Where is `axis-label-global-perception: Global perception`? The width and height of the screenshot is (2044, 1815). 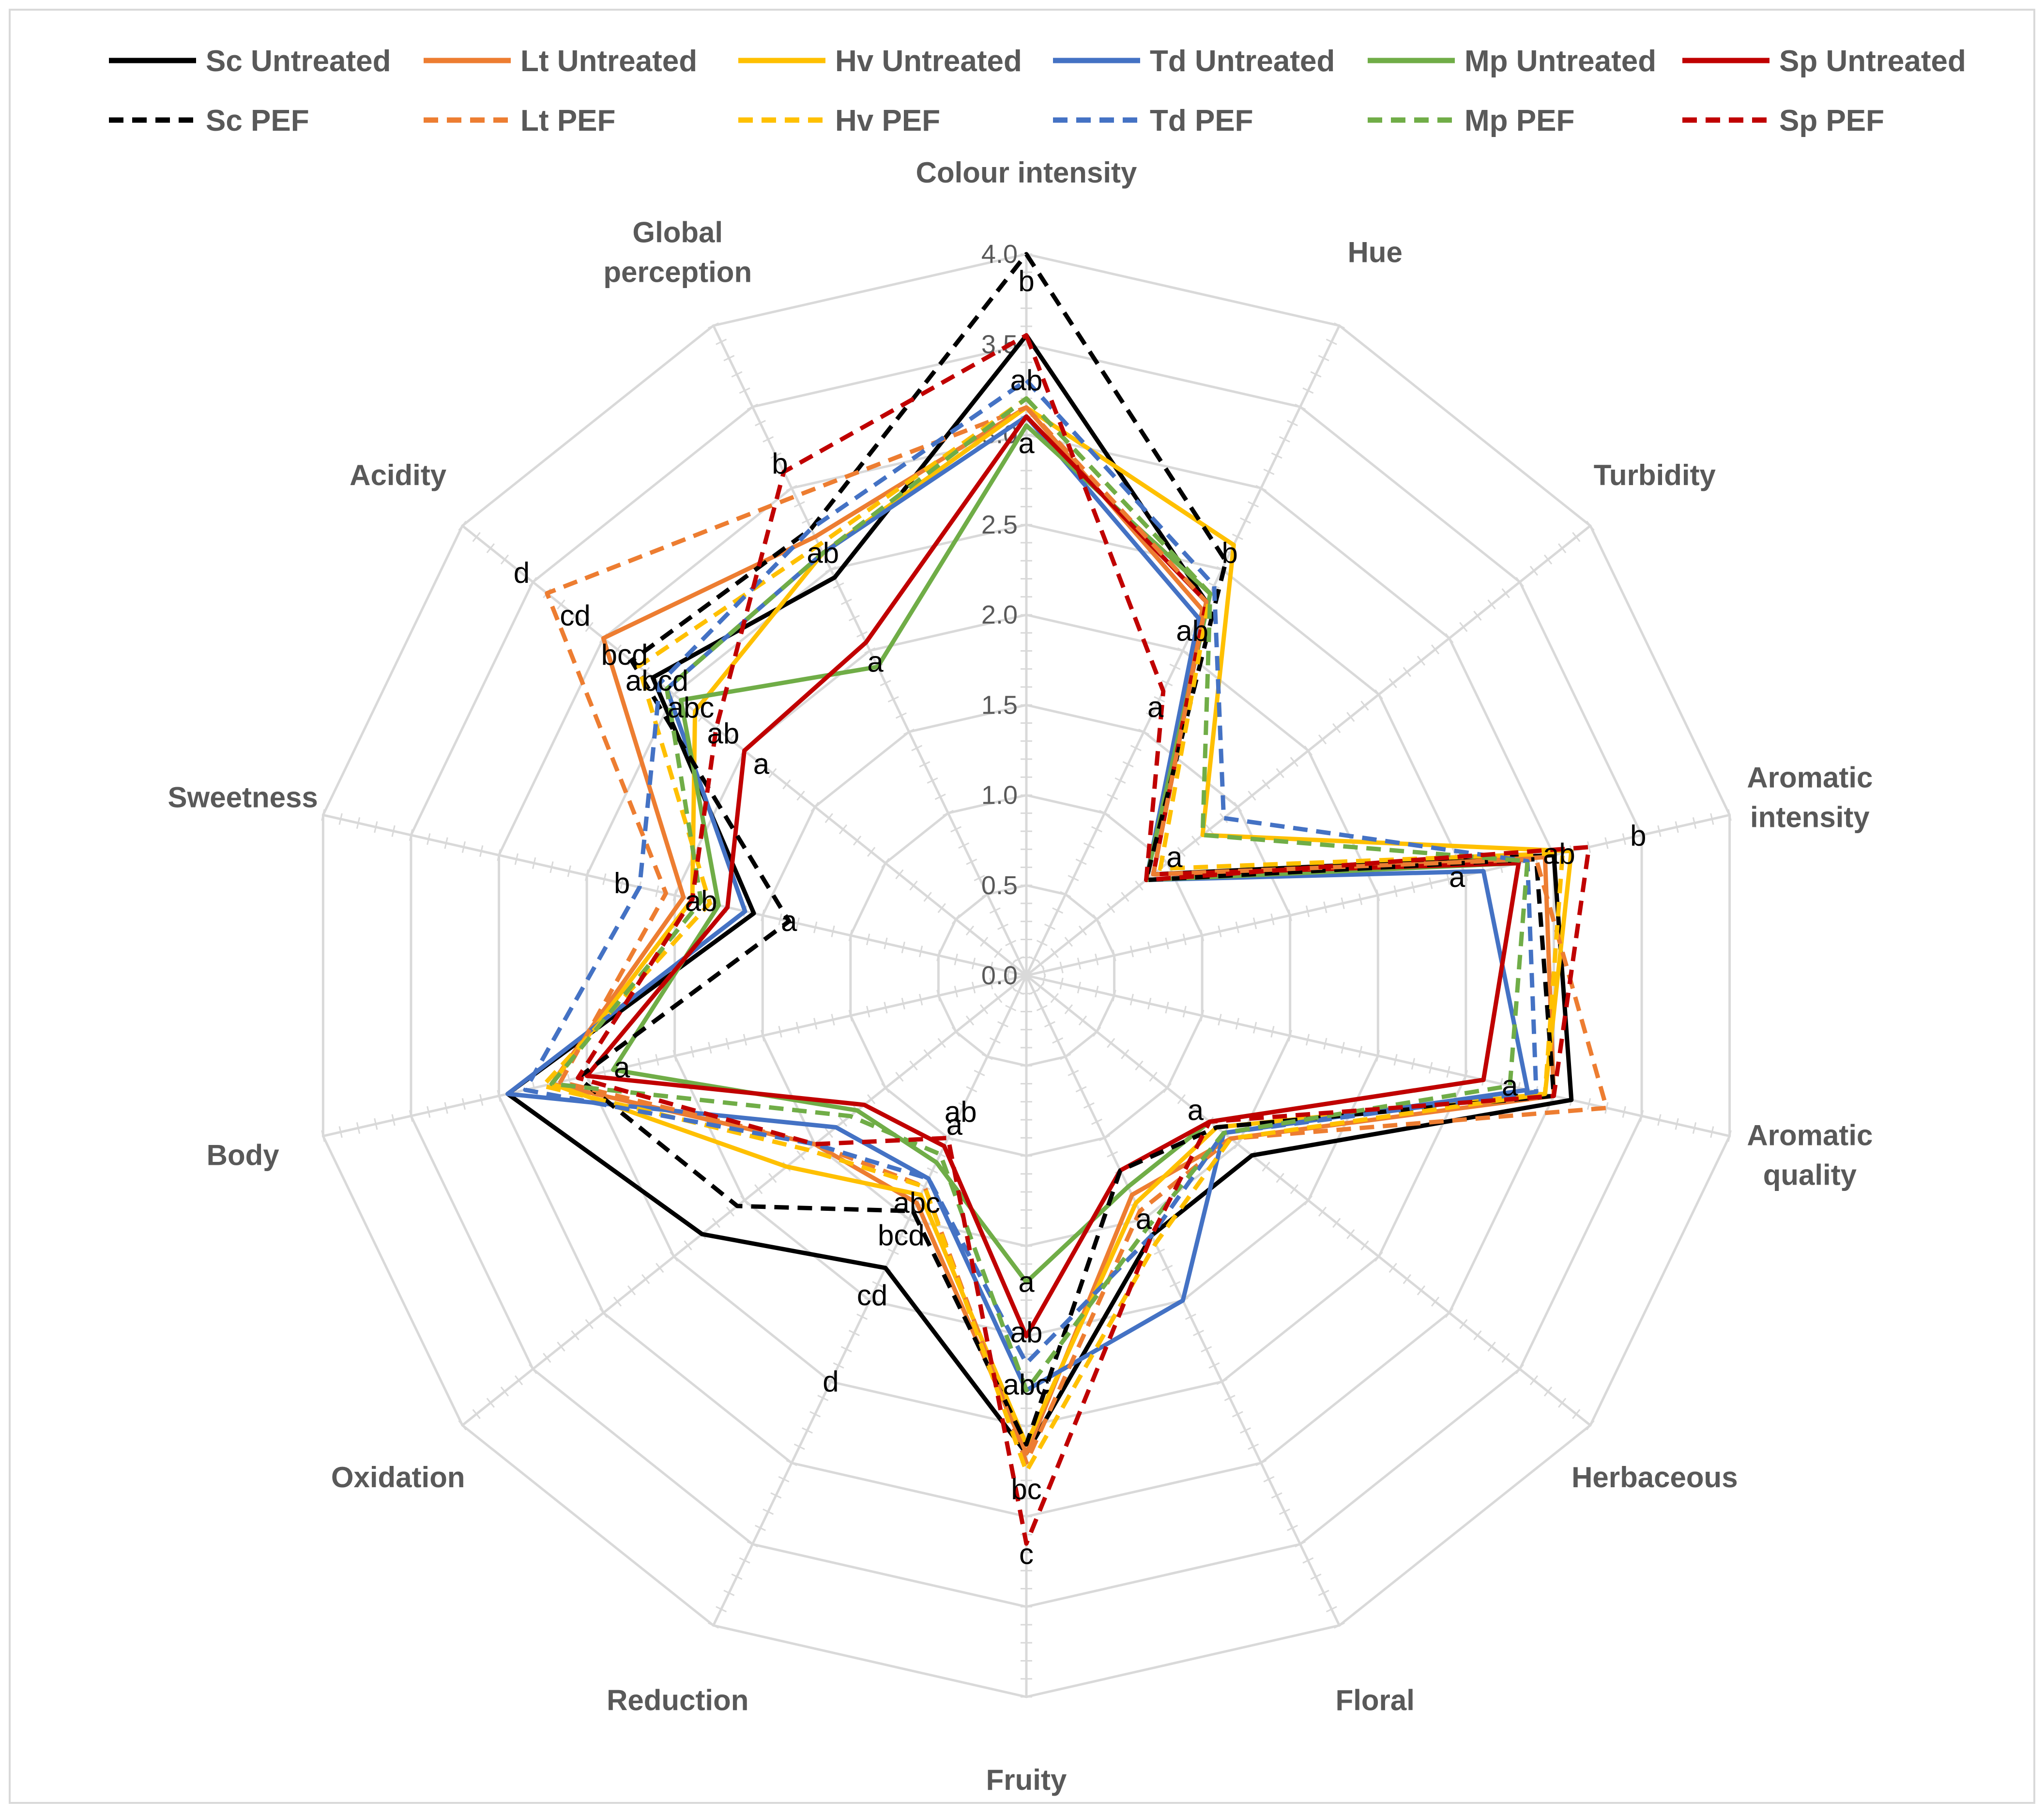
axis-label-global-perception: Global perception is located at coordinates (677, 252).